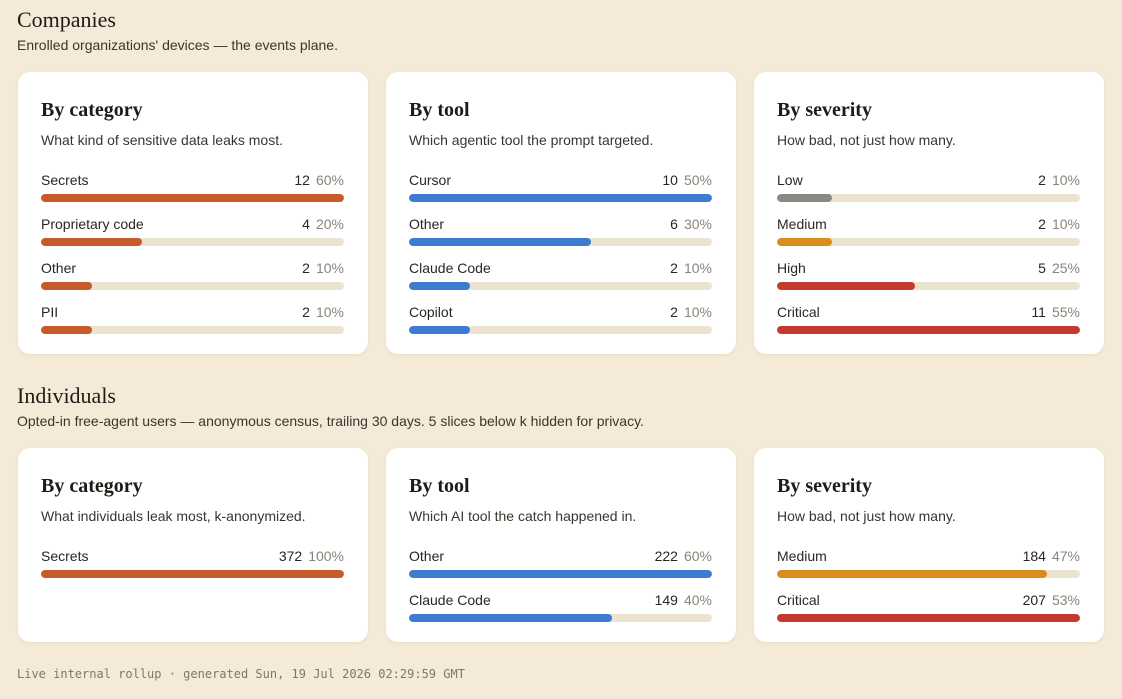  What do you see at coordinates (1065, 312) in the screenshot?
I see `bar-percent: 55%` at bounding box center [1065, 312].